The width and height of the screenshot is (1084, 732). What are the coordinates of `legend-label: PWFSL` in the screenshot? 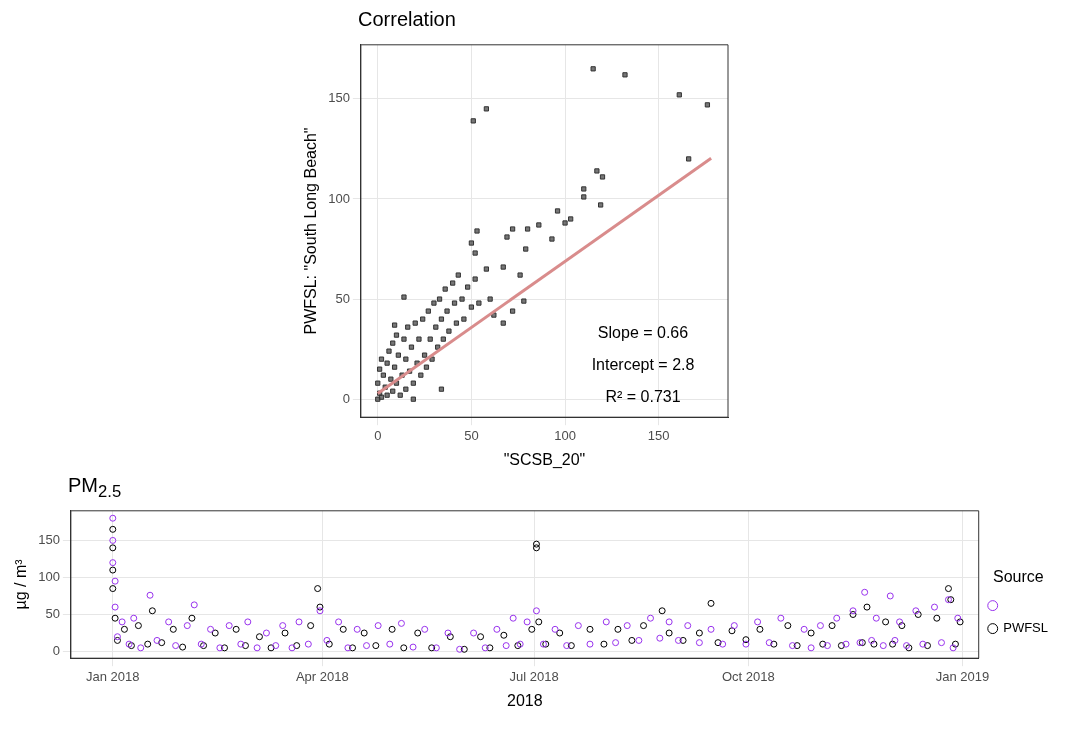 It's located at (1026, 628).